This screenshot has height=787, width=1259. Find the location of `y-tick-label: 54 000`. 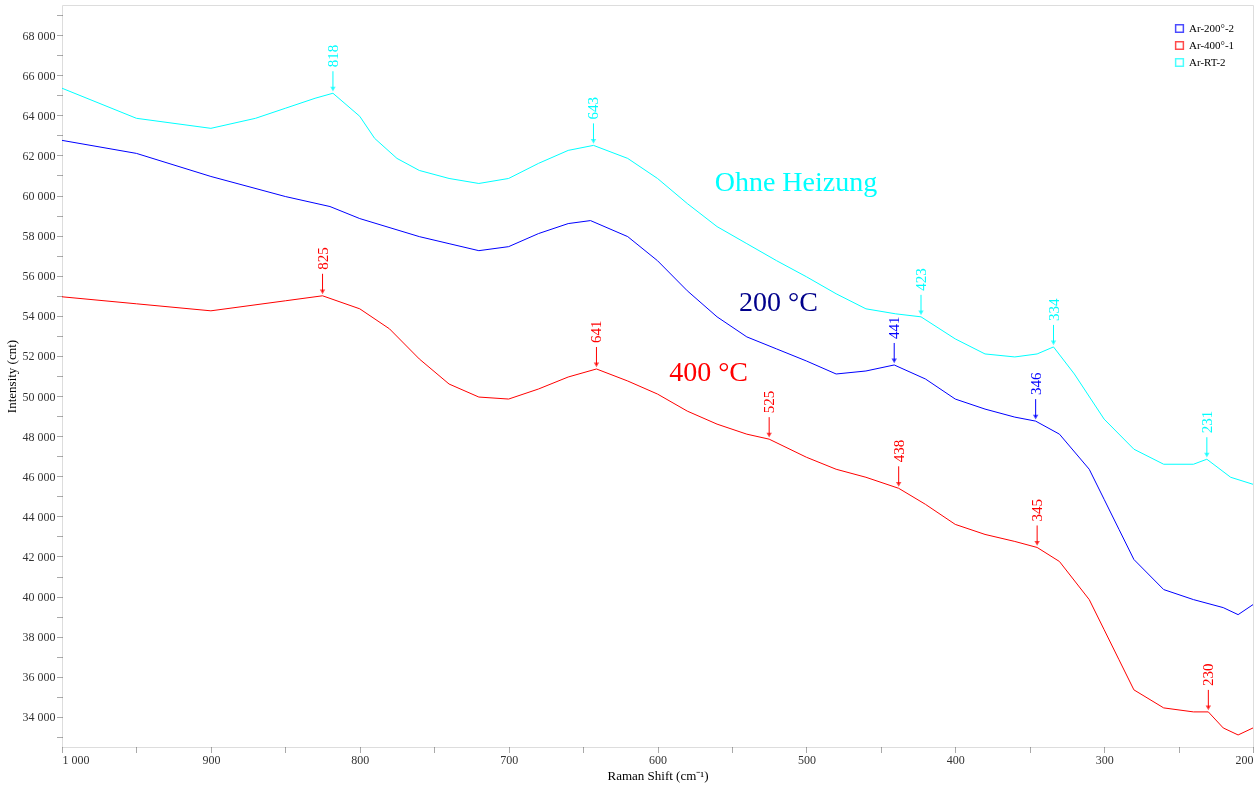

y-tick-label: 54 000 is located at coordinates (39, 316).